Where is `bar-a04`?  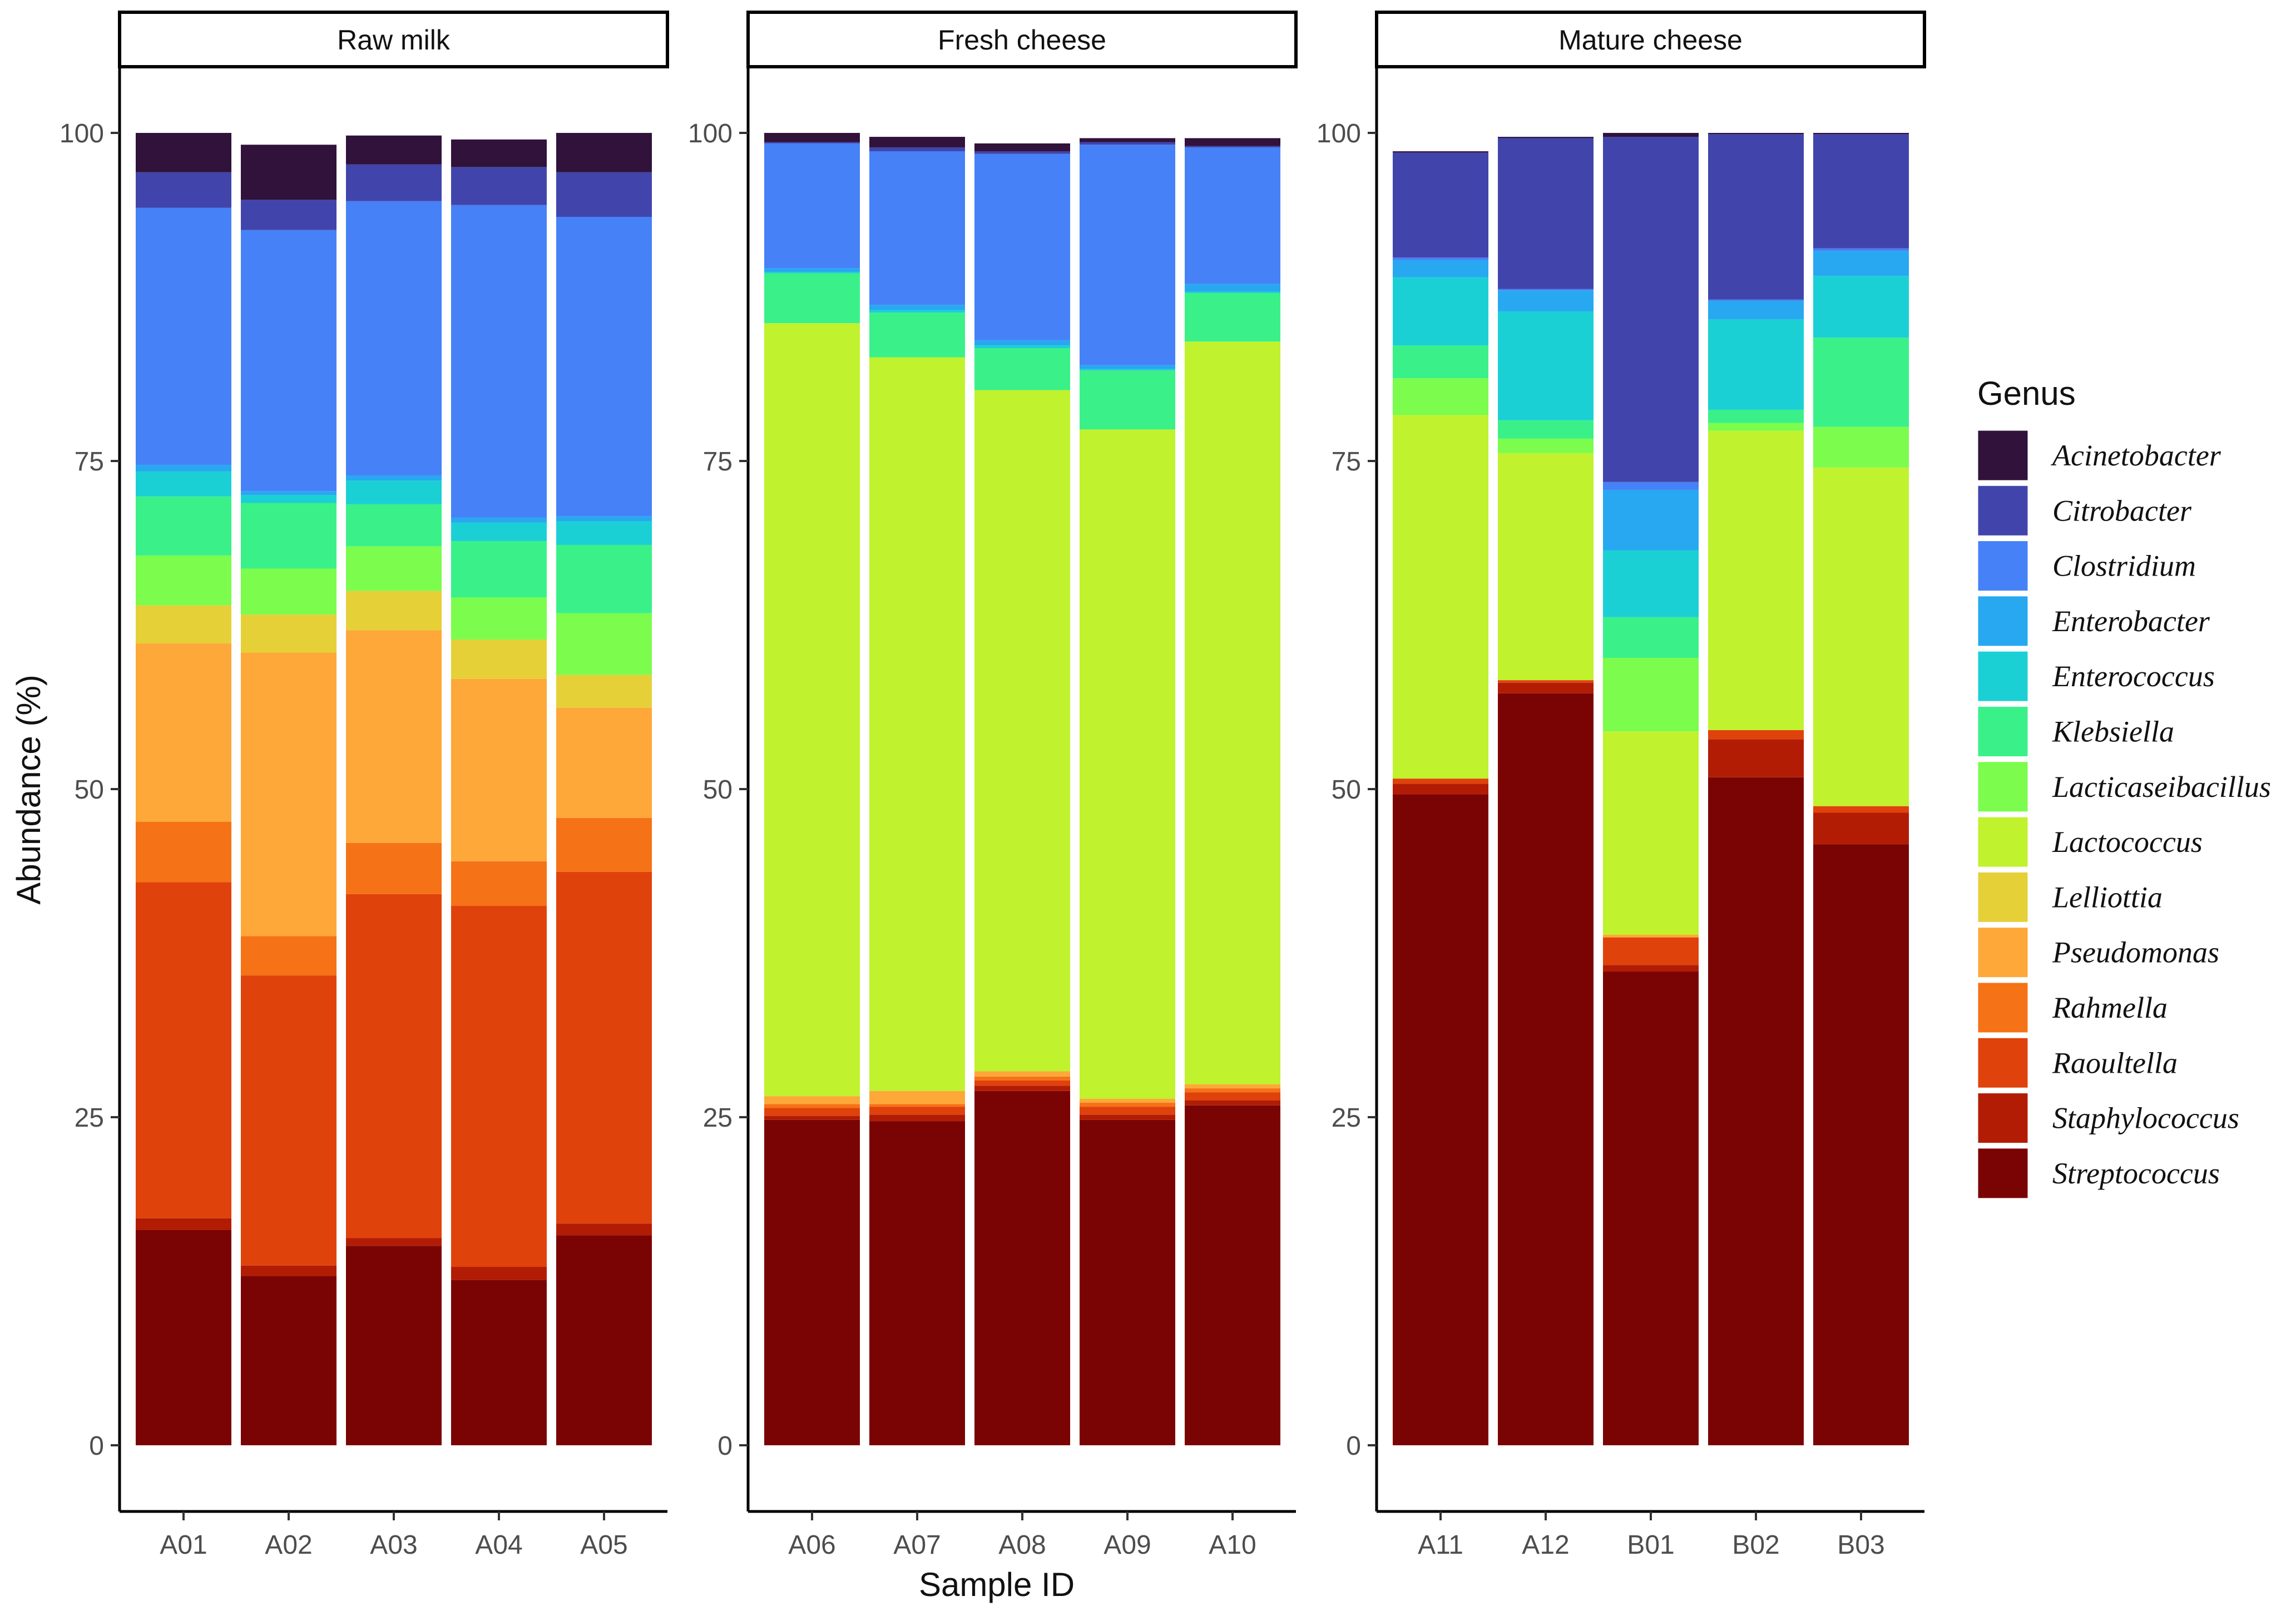
bar-a04 is located at coordinates (499, 792).